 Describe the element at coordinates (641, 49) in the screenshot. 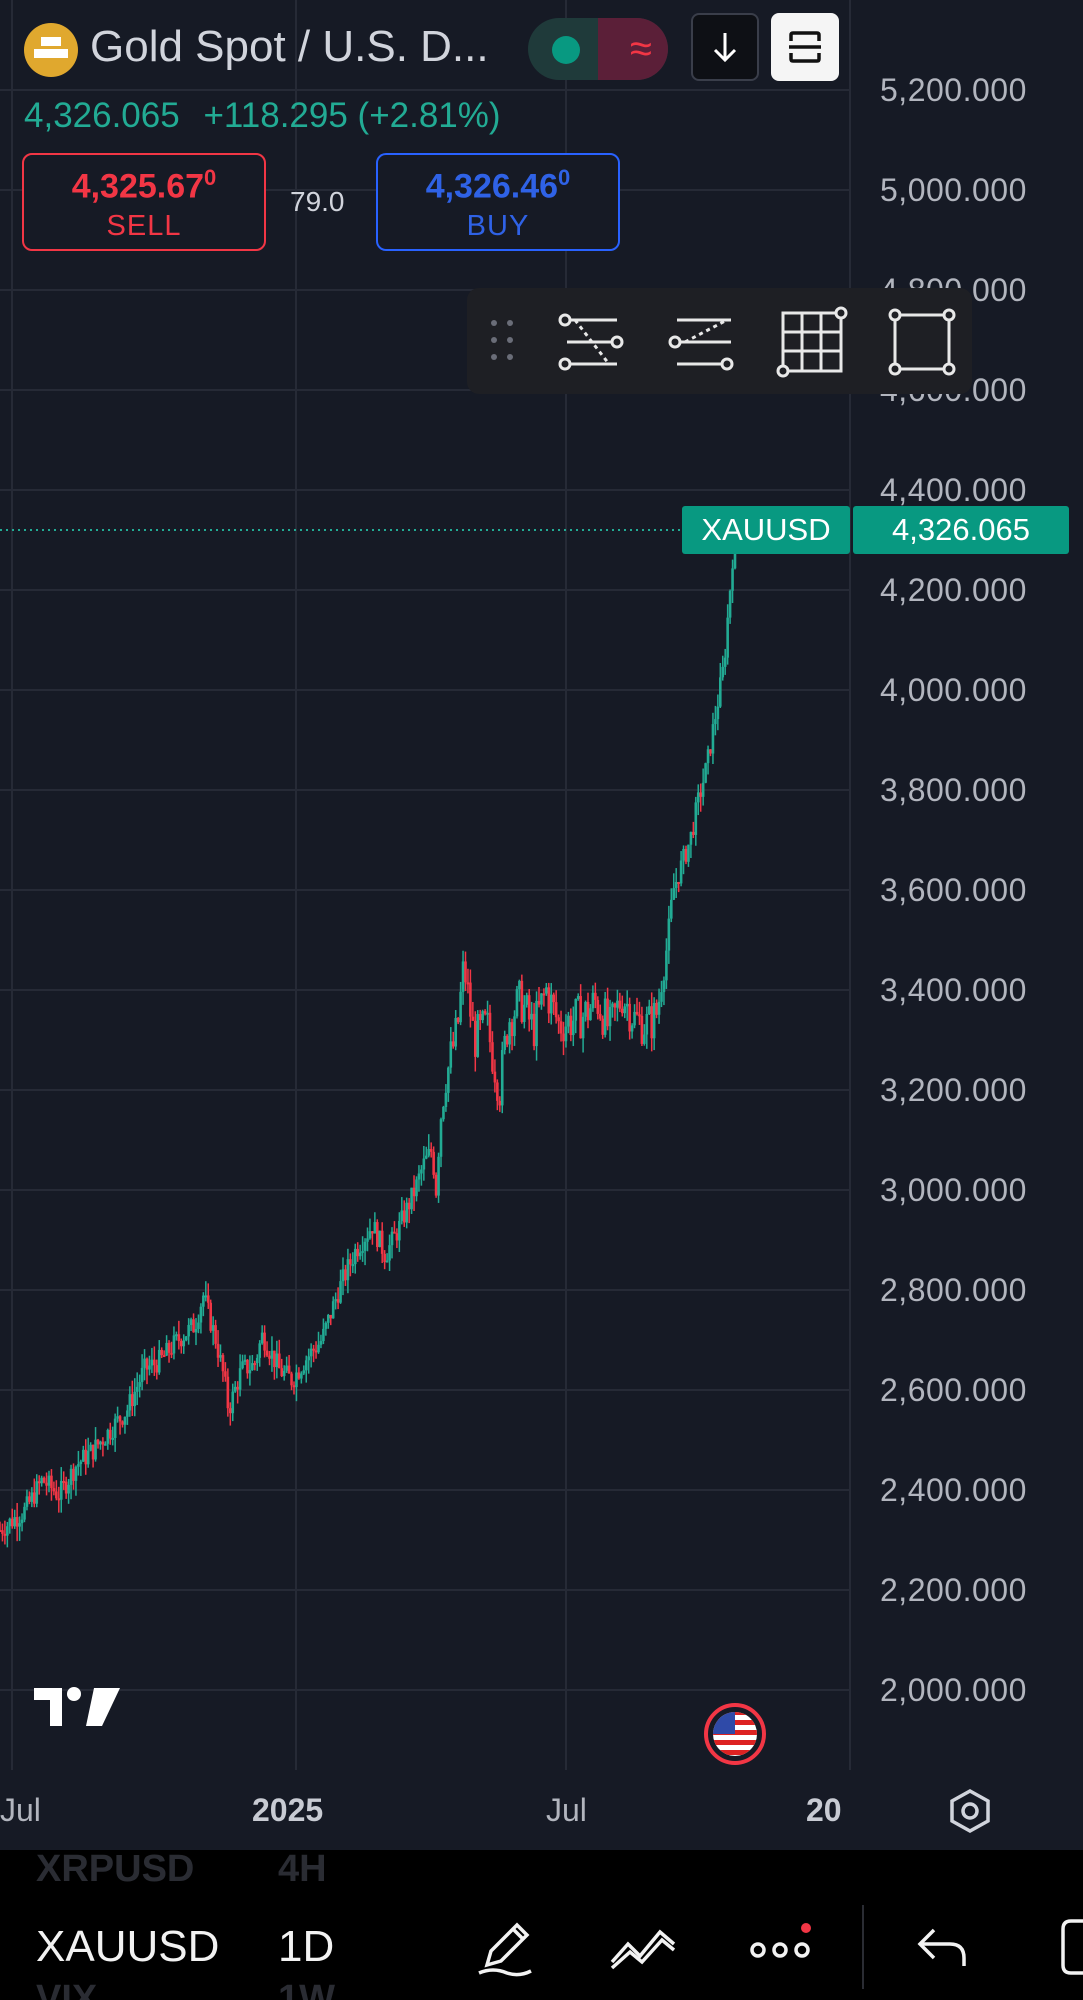

I see `approx-wave-icon: ≈` at that location.